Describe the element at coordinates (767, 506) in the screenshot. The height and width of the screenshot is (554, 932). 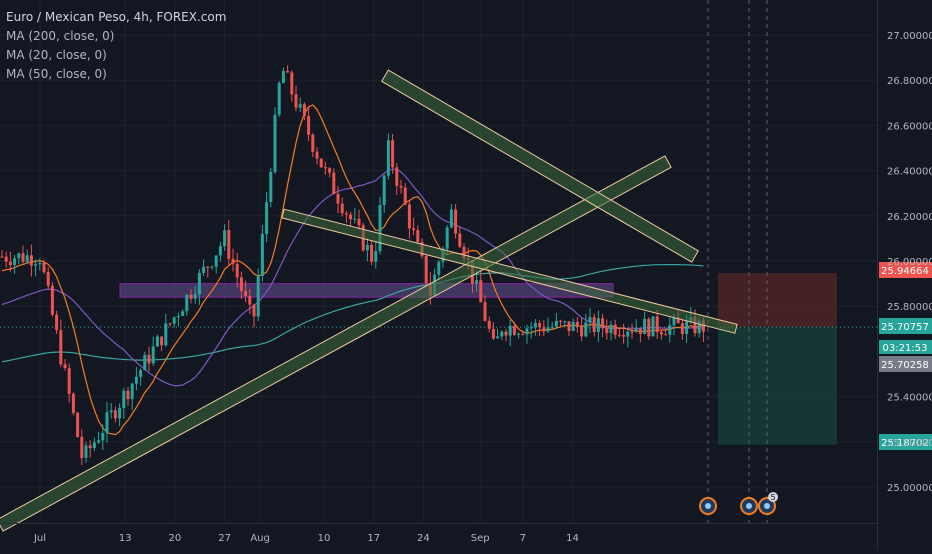
I see `event-marker-dot` at that location.